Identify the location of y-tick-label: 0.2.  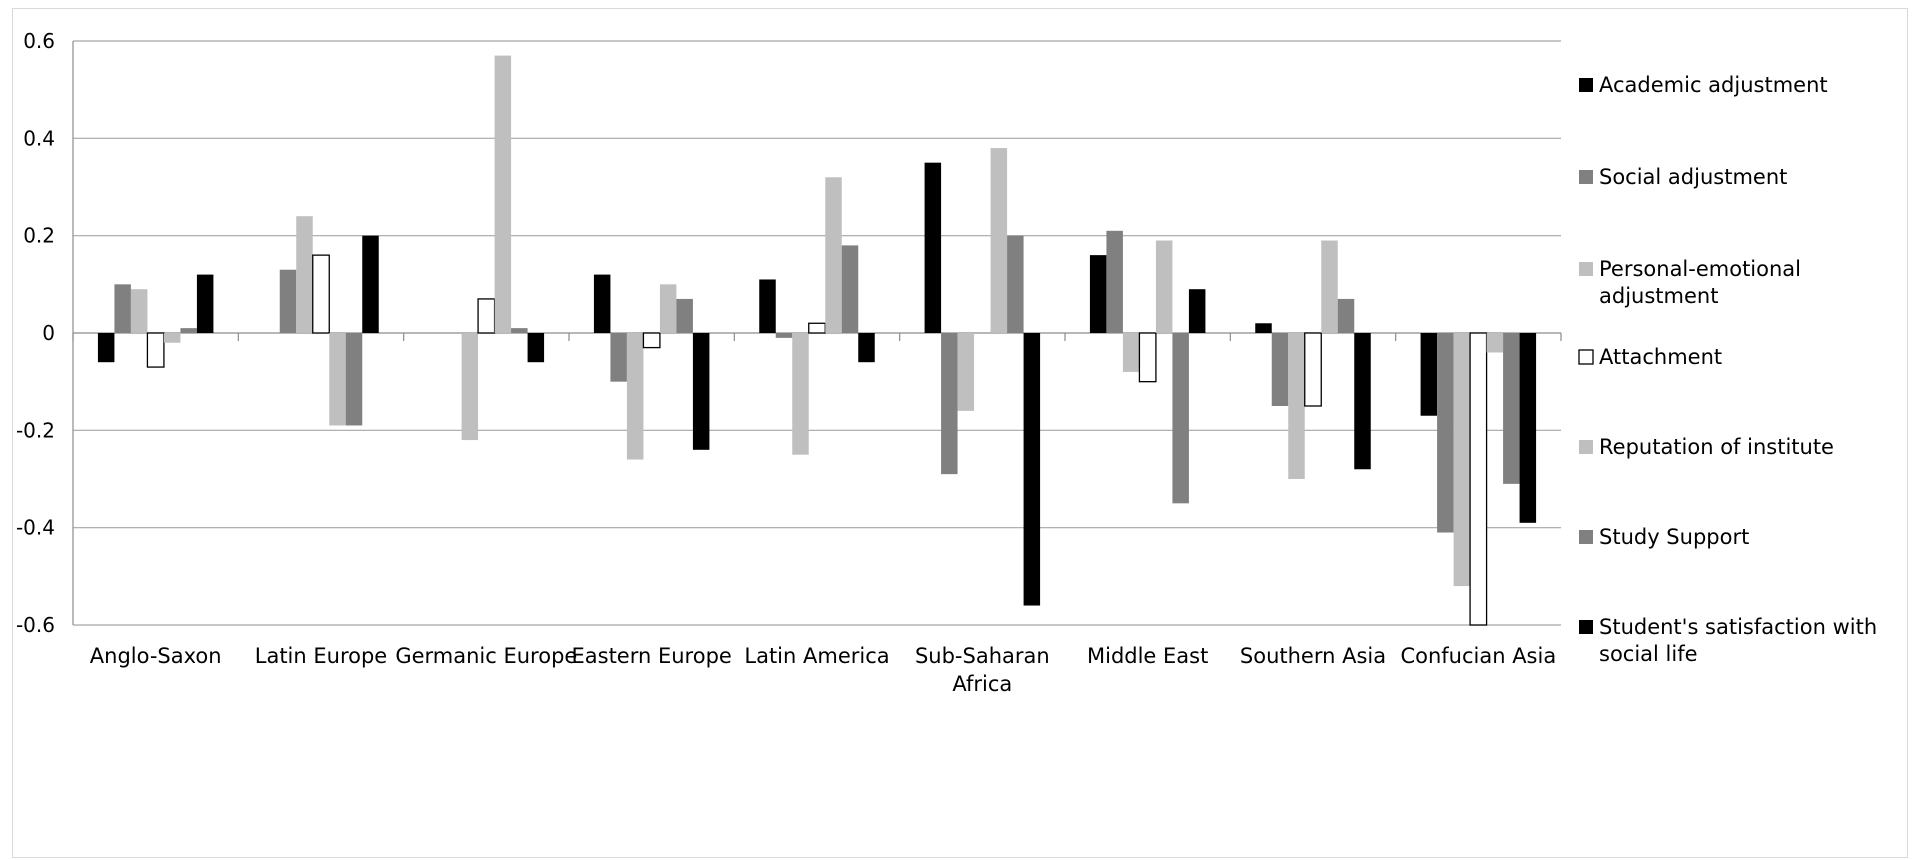
(39, 236).